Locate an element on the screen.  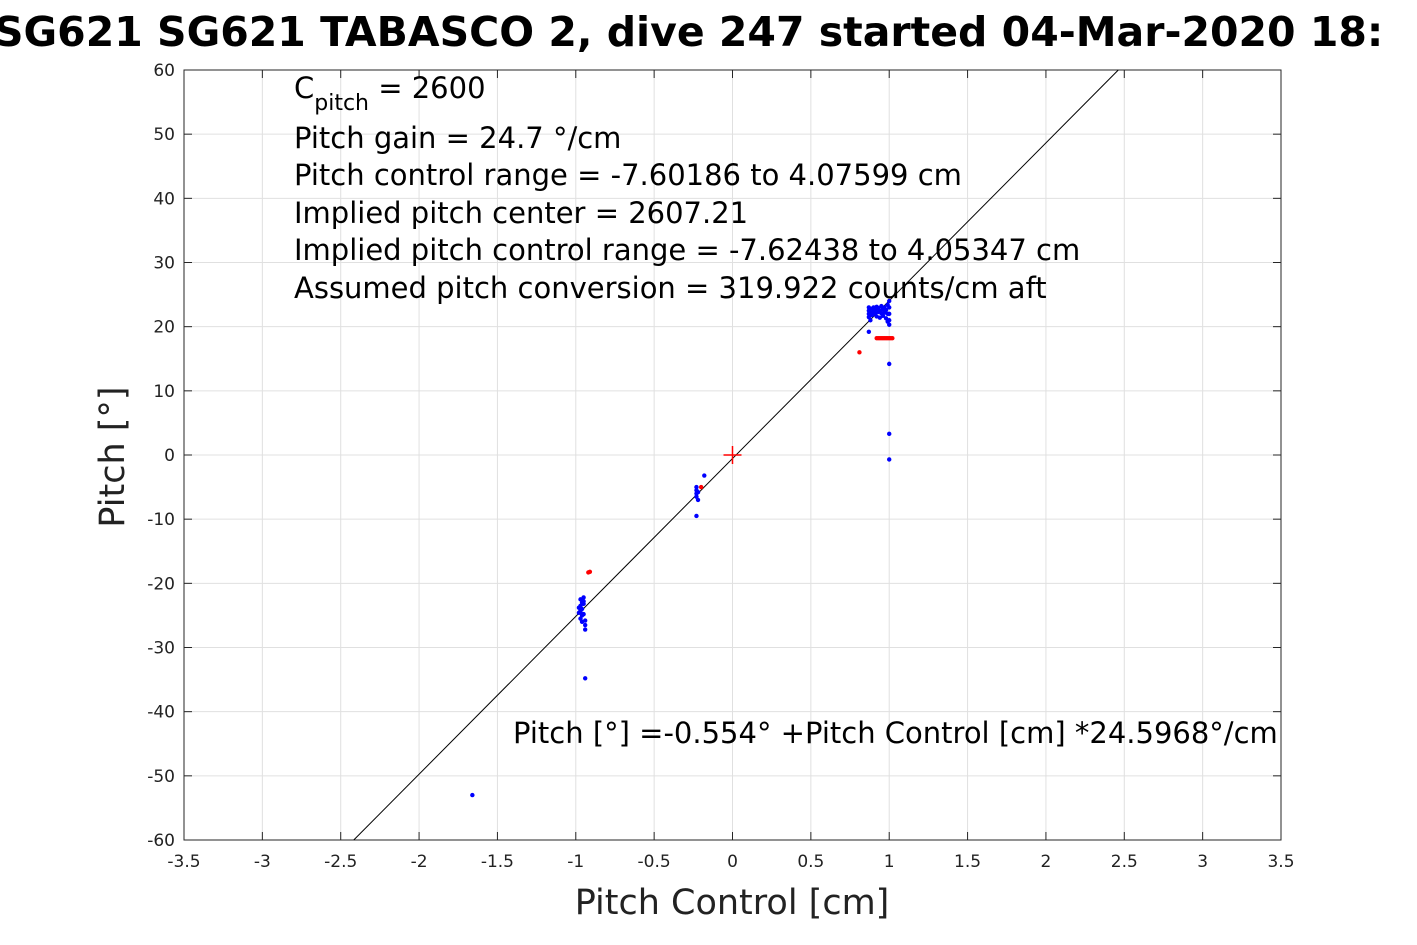
c-pitch-main: C is located at coordinates (304, 88).